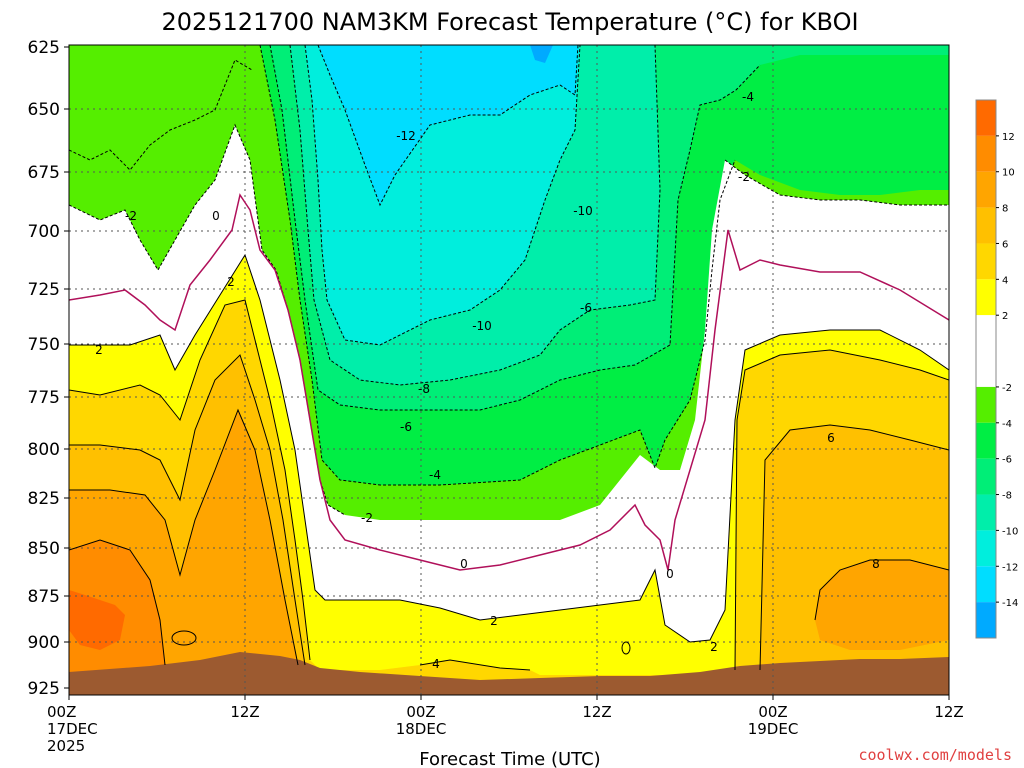 The width and height of the screenshot is (1024, 768). Describe the element at coordinates (509, 673) in the screenshot. I see `terrain` at that location.